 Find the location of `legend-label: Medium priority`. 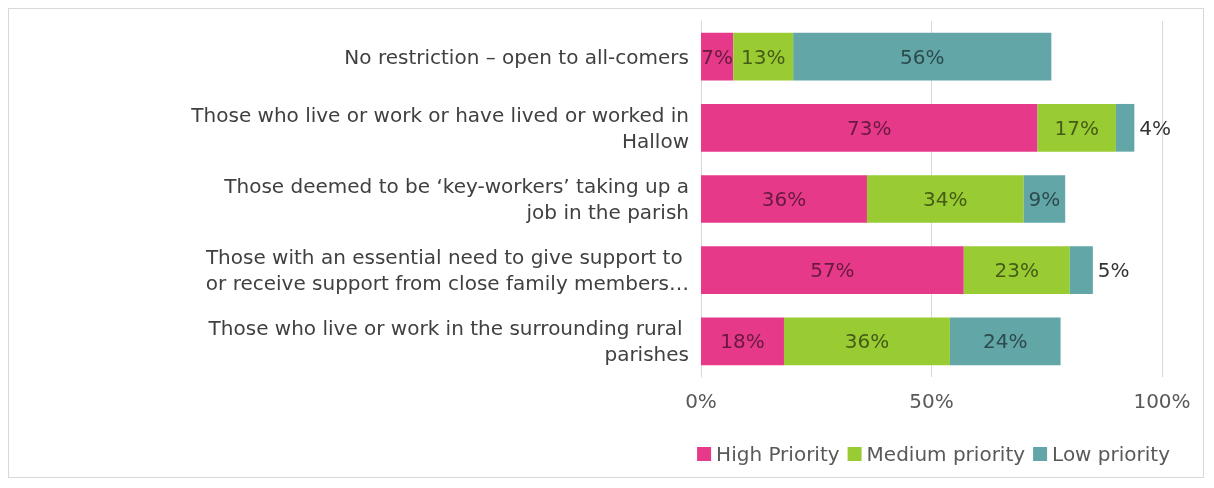

legend-label: Medium priority is located at coordinates (946, 454).